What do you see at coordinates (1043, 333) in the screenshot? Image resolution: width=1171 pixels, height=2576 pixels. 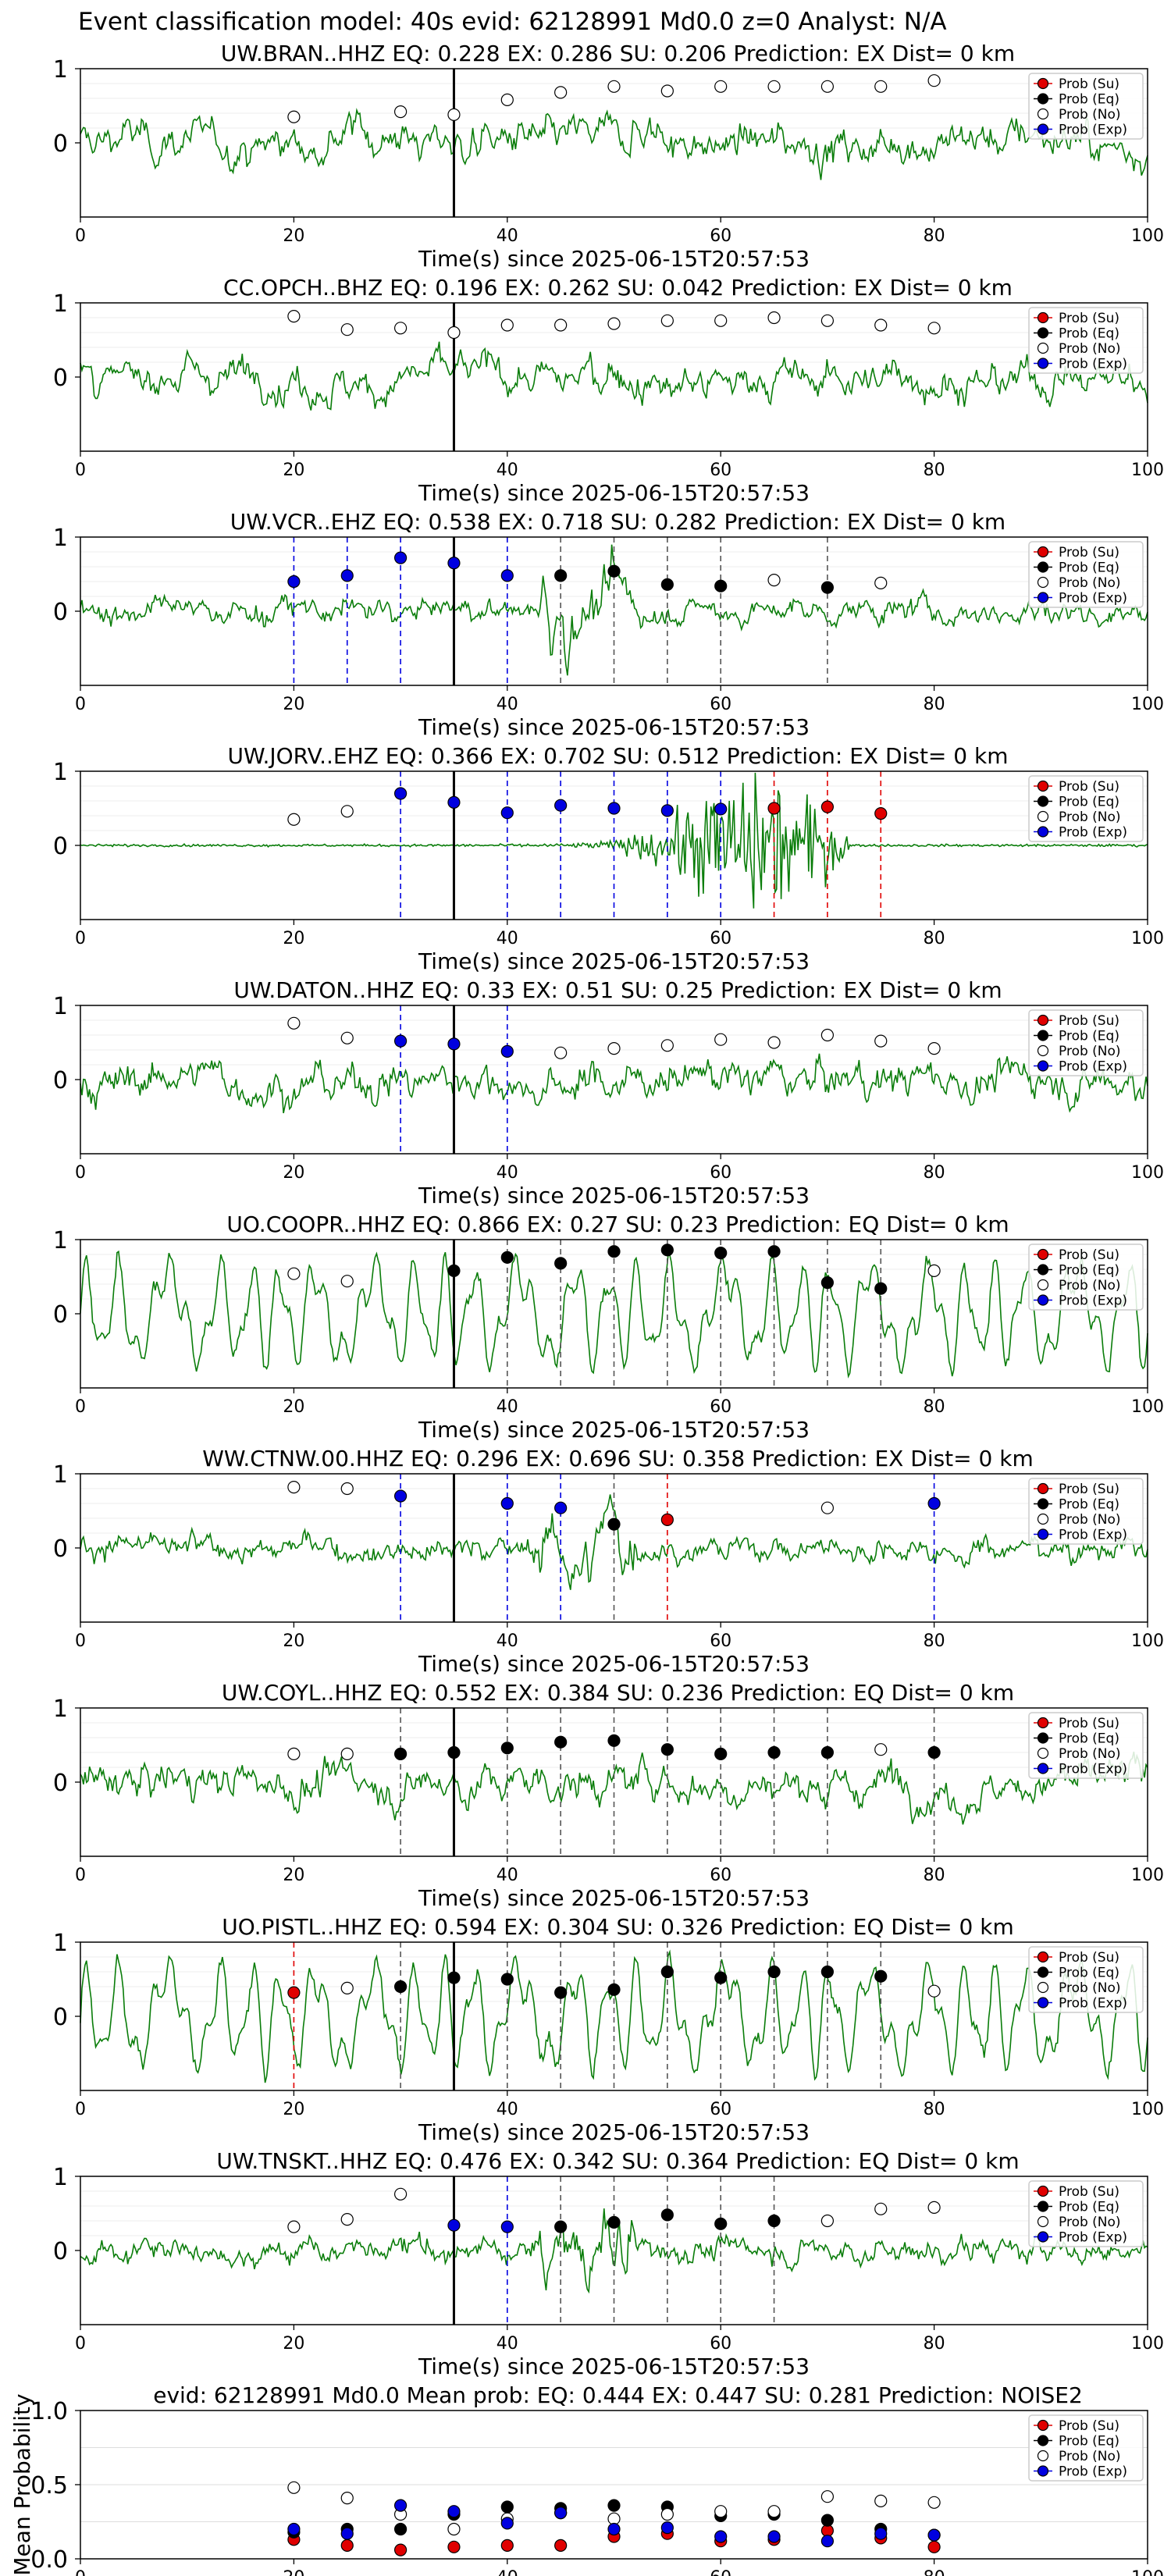 I see `legend-marker-eq` at bounding box center [1043, 333].